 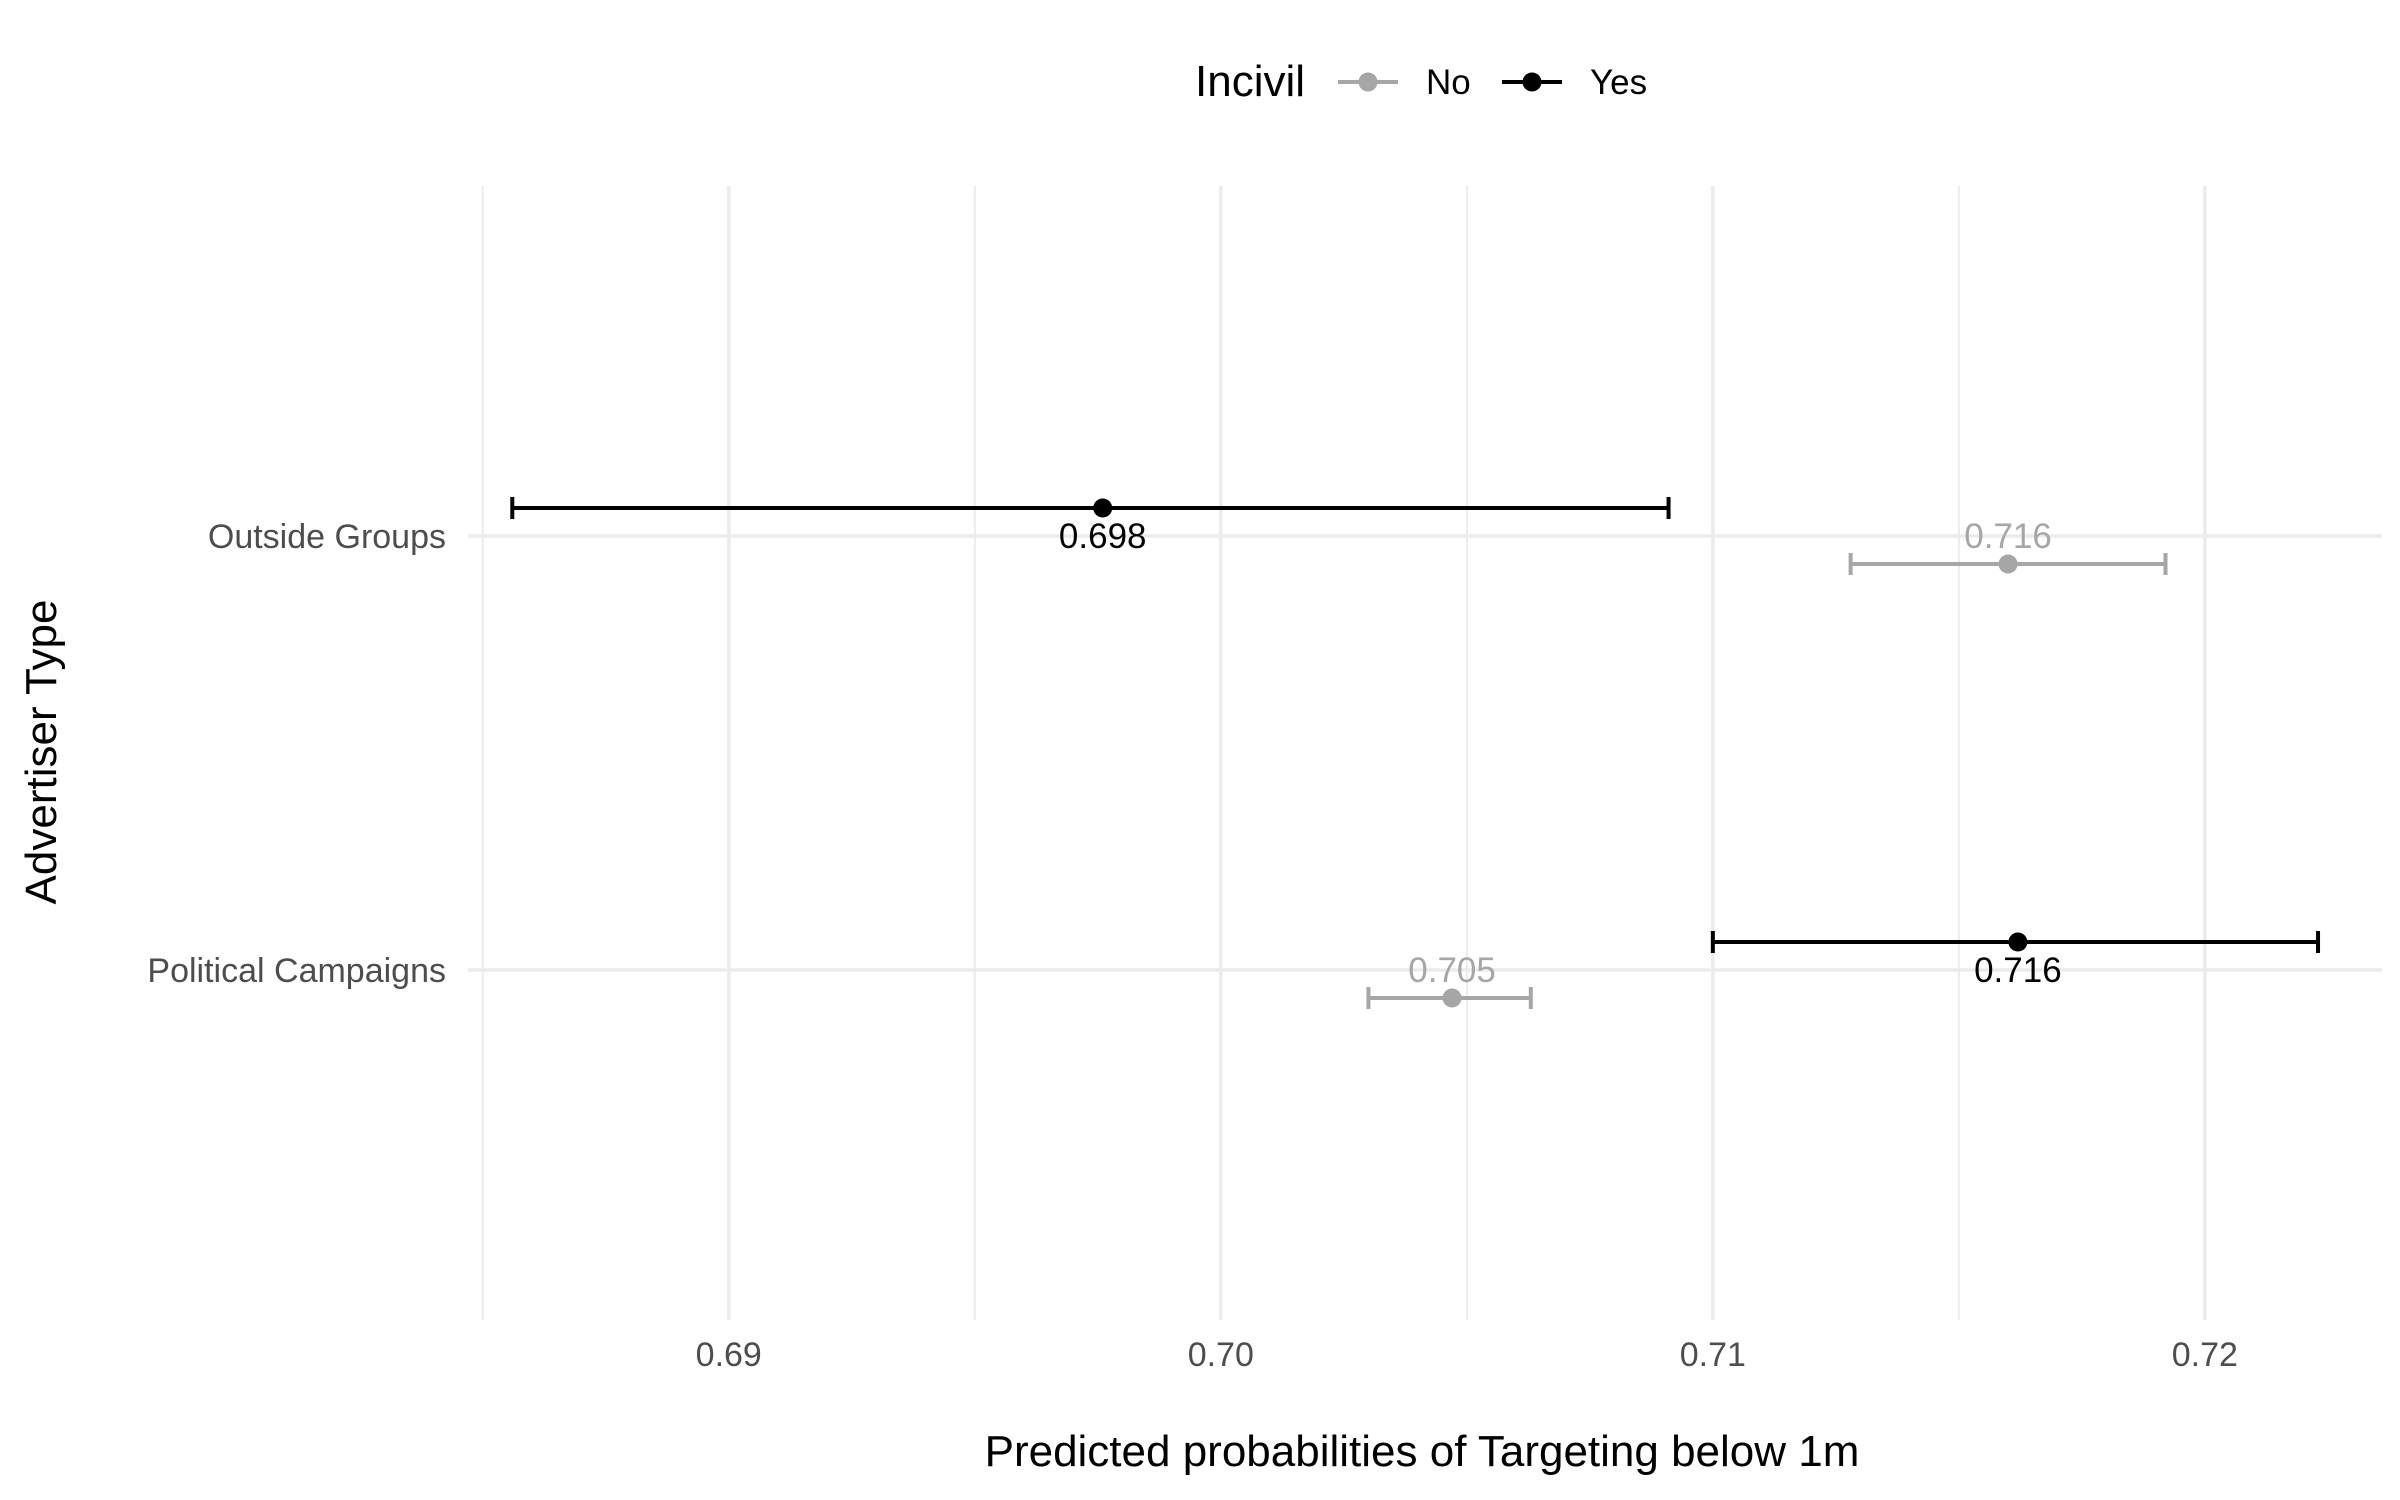 I want to click on x-tick-label: 0.70, so click(x=1221, y=1355).